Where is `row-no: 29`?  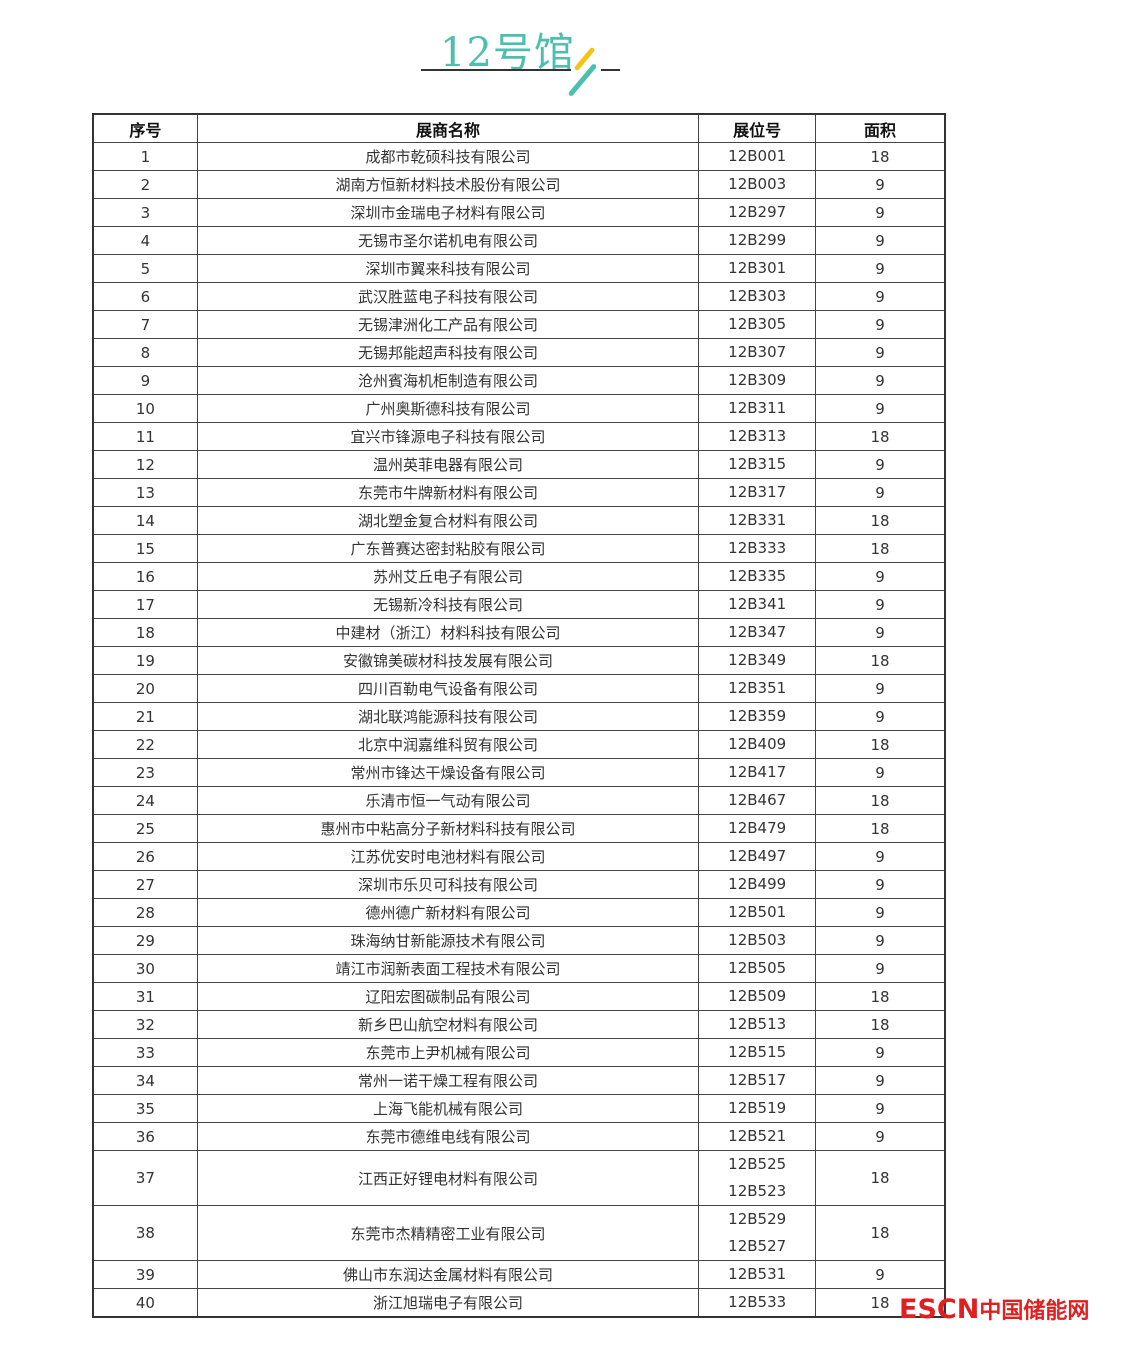
row-no: 29 is located at coordinates (145, 940).